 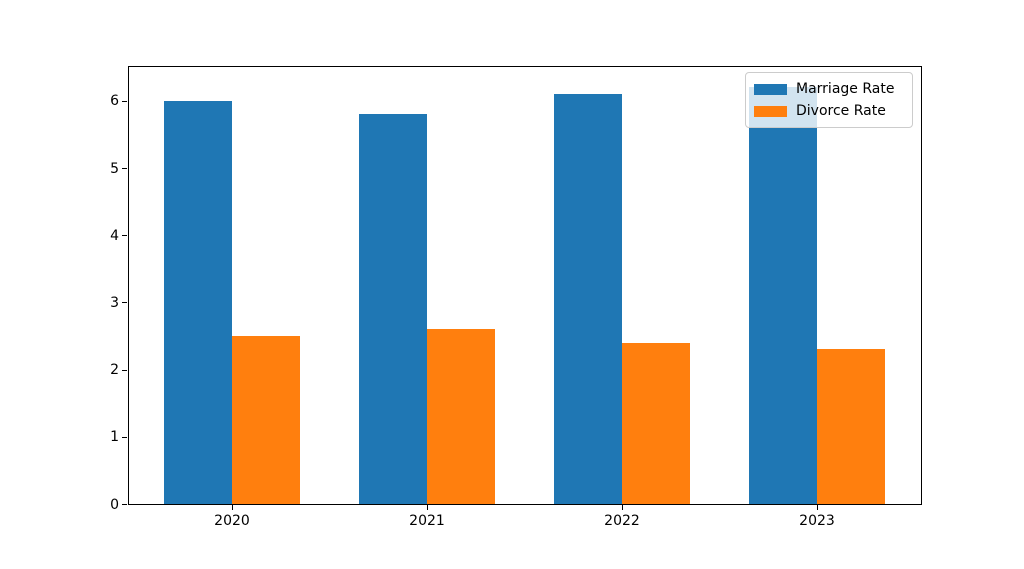 I want to click on y-tick-label: 4, so click(x=114, y=235).